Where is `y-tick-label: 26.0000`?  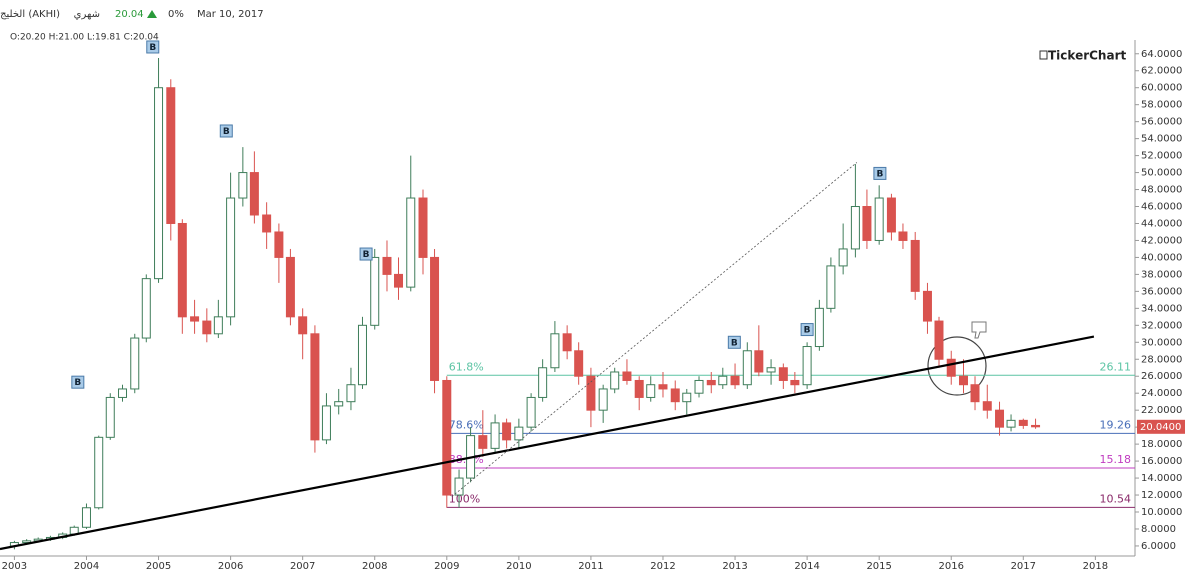
y-tick-label: 26.0000 is located at coordinates (1161, 376).